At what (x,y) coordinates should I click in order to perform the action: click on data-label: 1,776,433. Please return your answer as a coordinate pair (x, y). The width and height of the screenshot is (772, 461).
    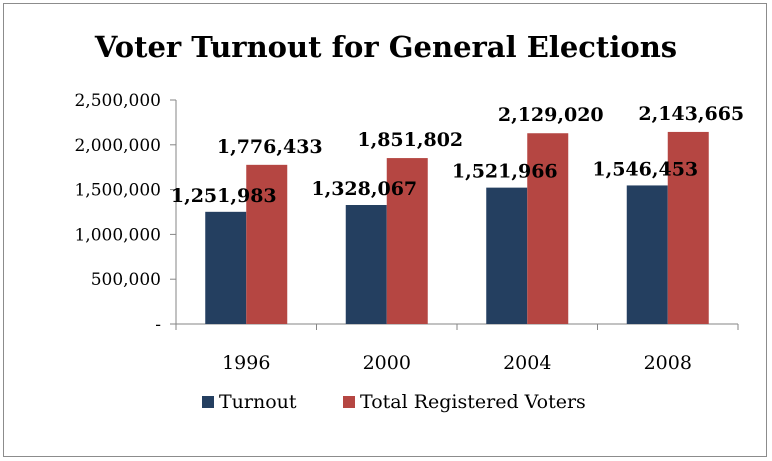
    Looking at the image, I should click on (270, 147).